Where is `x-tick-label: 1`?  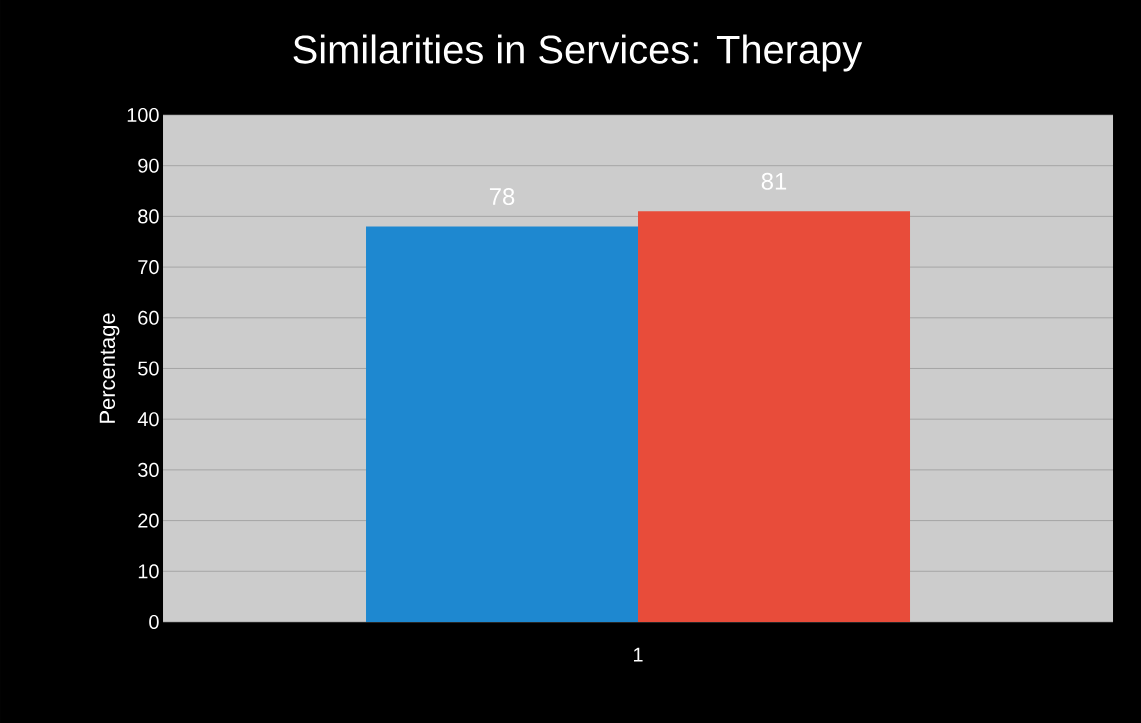 x-tick-label: 1 is located at coordinates (638, 654).